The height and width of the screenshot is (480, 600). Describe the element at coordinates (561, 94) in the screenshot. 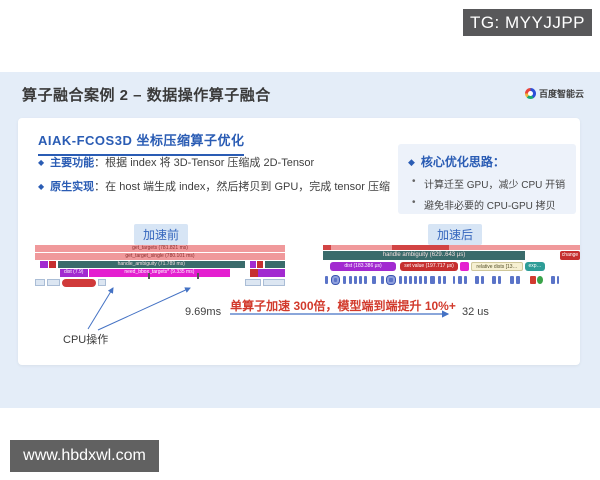

I see `baidu-cloud-logo-text: 百度智能云` at that location.